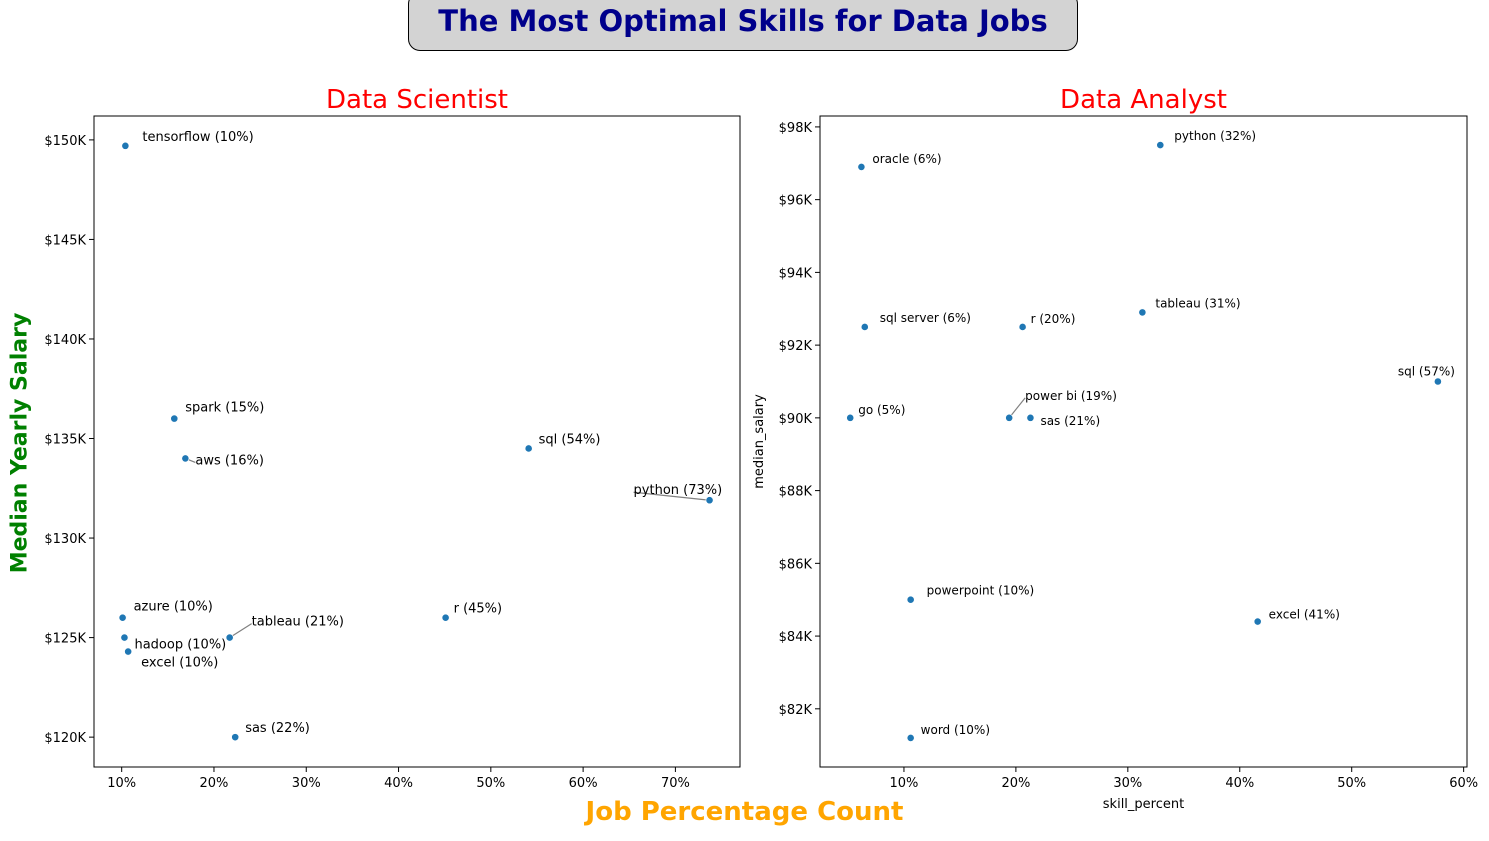 The height and width of the screenshot is (841, 1489). What do you see at coordinates (173, 607) in the screenshot?
I see `point-label: azure (10%)` at bounding box center [173, 607].